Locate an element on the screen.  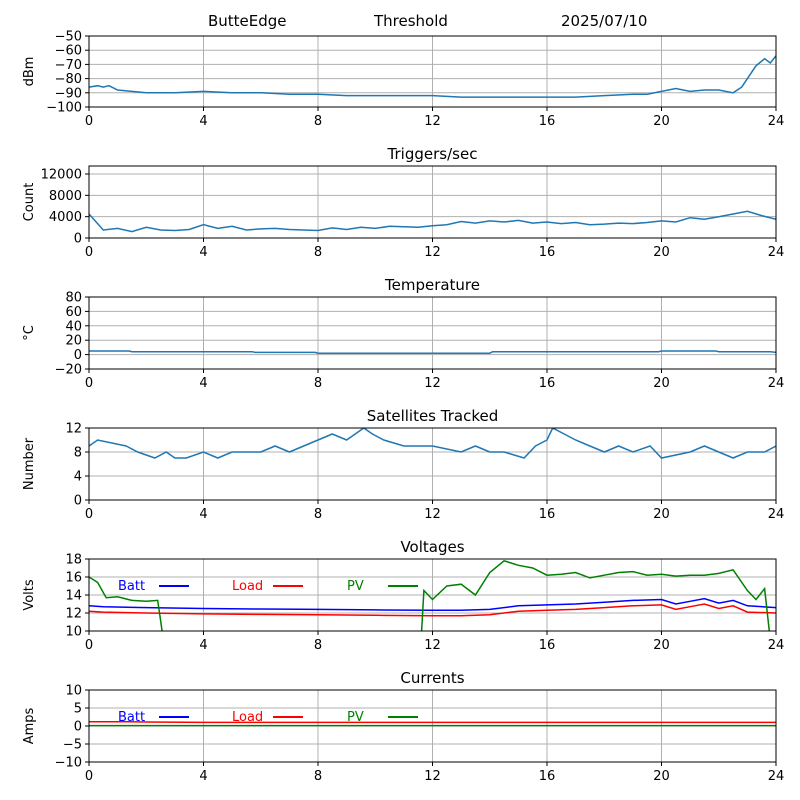
y-axis-label: Volts is located at coordinates (29, 595).